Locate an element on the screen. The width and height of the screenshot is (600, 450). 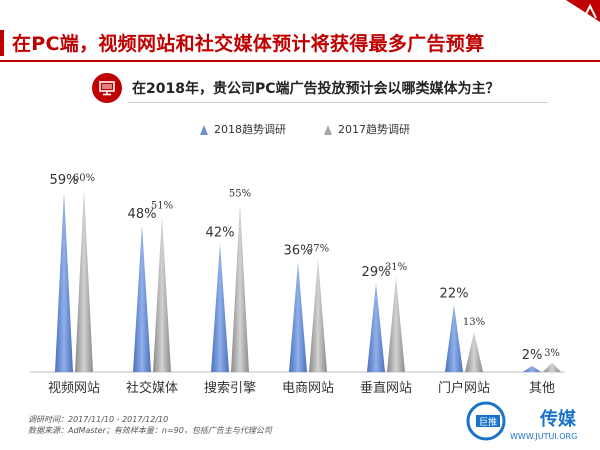
data-label-2017-3: 55% is located at coordinates (240, 193).